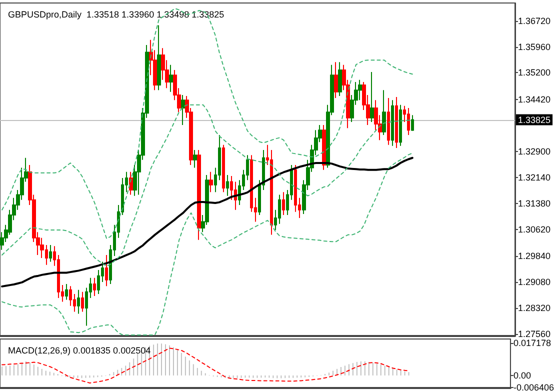 This screenshot has height=392, width=557. I want to click on y-tick-label: 1.32140, so click(534, 177).